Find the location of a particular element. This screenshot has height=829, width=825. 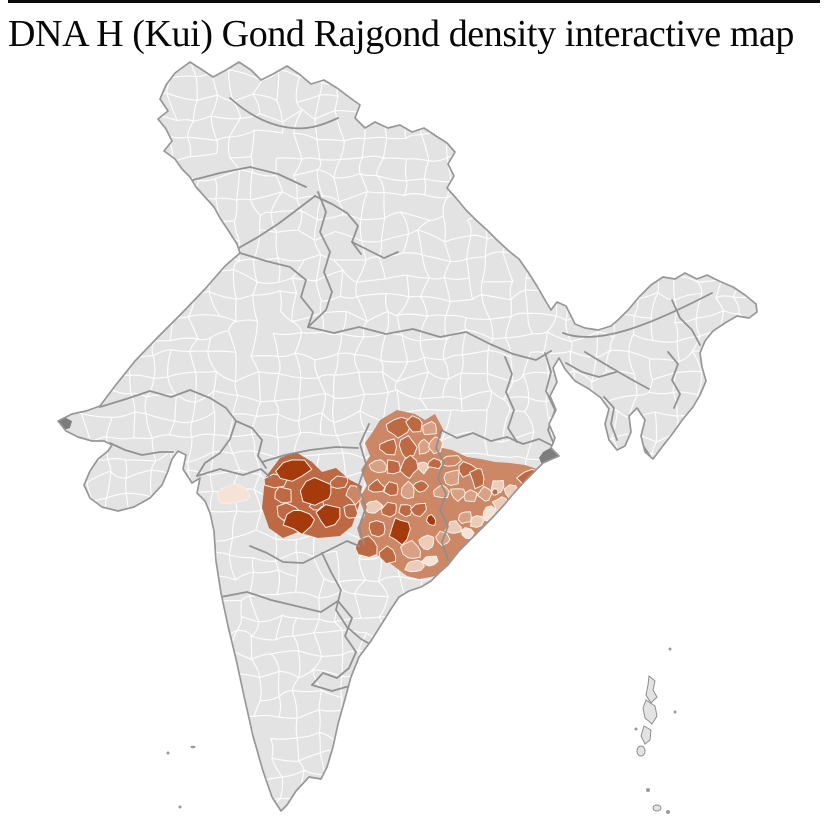

andaman-nicobar-islands is located at coordinates (655, 730).